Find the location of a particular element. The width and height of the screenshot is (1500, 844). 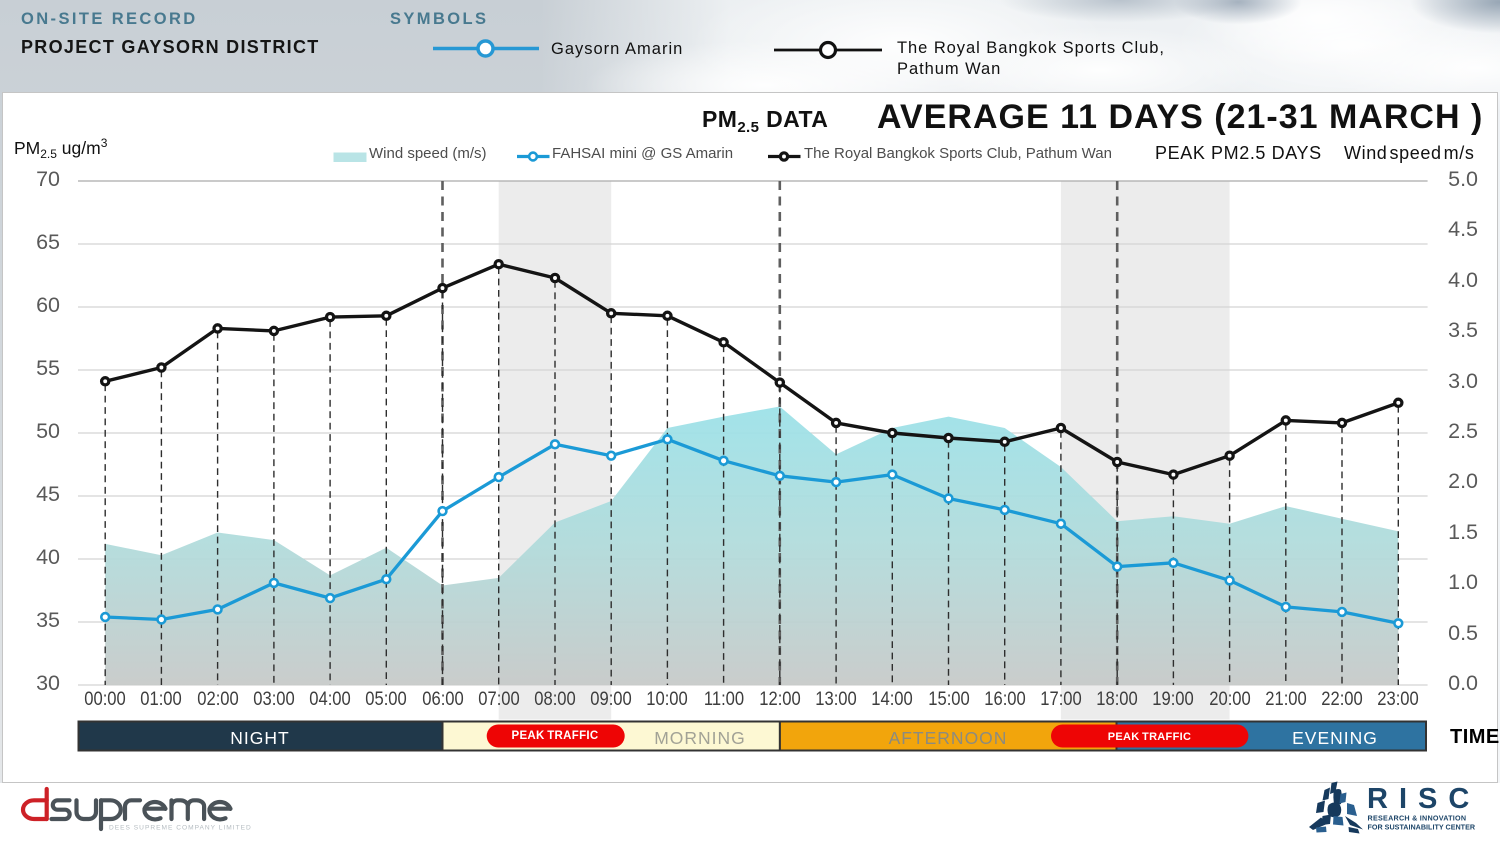

svg-text: RESEARCH & INNOVATION is located at coordinates (1417, 818).